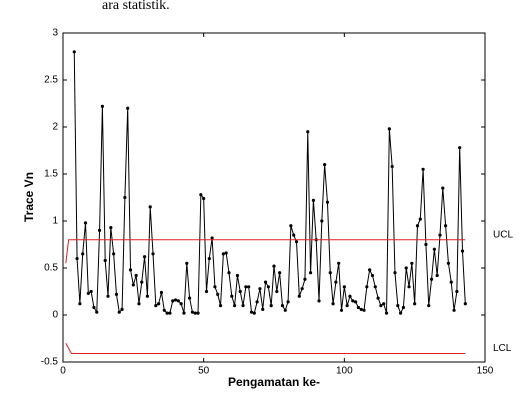  What do you see at coordinates (51, 174) in the screenshot?
I see `y-tick-label: 1.5` at bounding box center [51, 174].